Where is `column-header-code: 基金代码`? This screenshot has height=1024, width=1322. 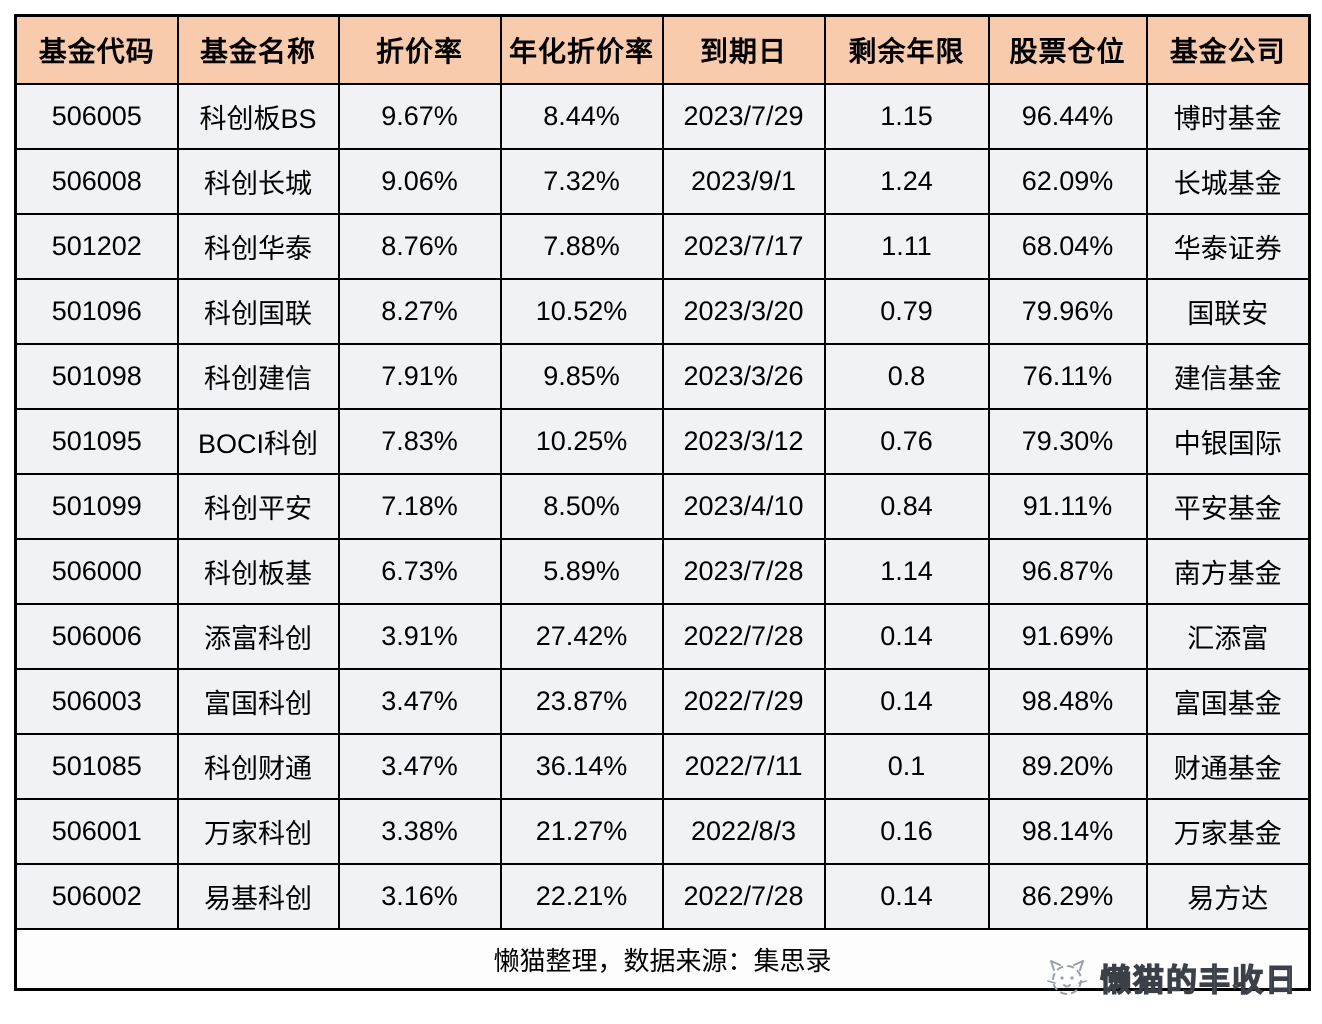
column-header-code: 基金代码 is located at coordinates (96, 49).